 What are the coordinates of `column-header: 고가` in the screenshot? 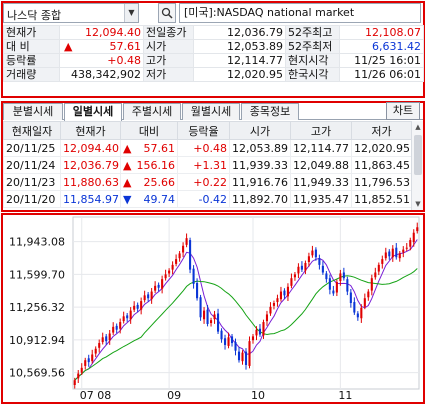 It's located at (321, 130).